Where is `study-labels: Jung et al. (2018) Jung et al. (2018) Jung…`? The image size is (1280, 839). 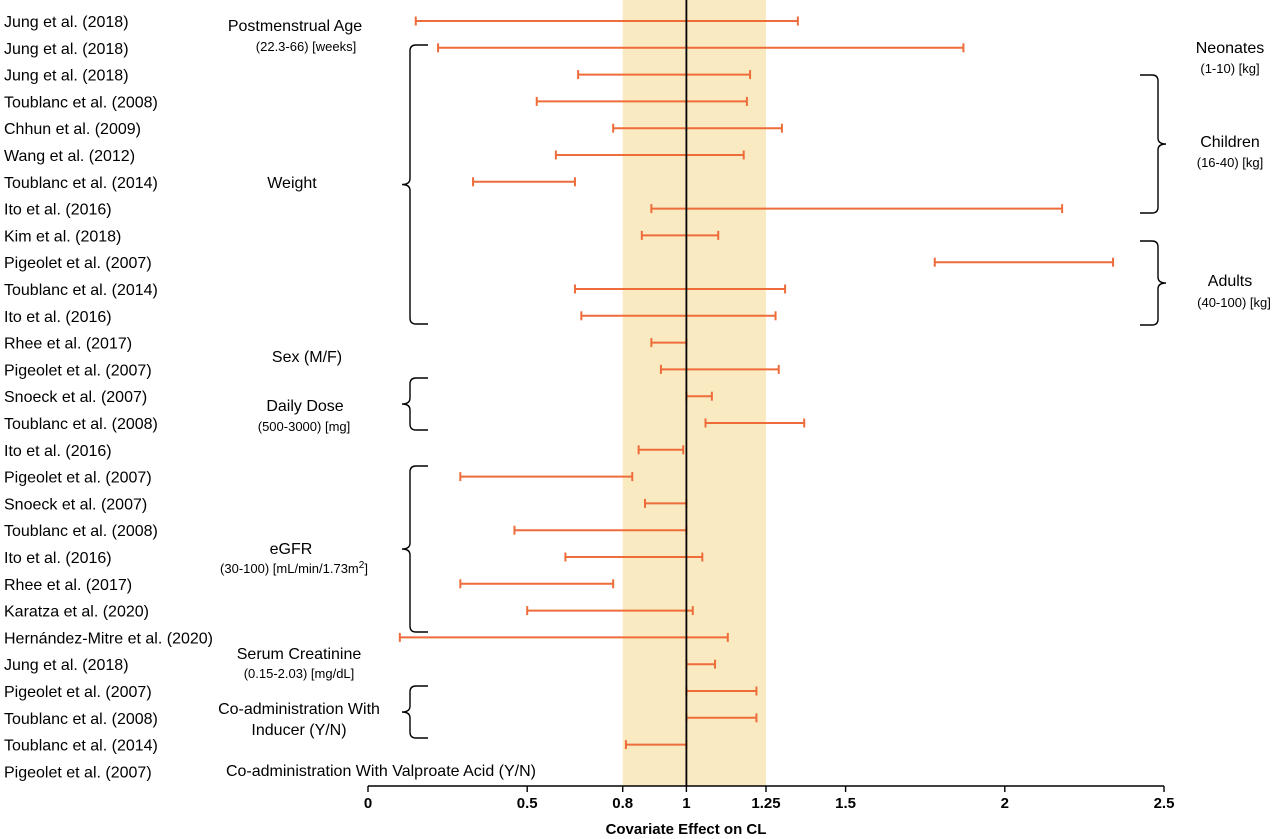 study-labels: Jung et al. (2018) Jung et al. (2018) Jung… is located at coordinates (108, 397).